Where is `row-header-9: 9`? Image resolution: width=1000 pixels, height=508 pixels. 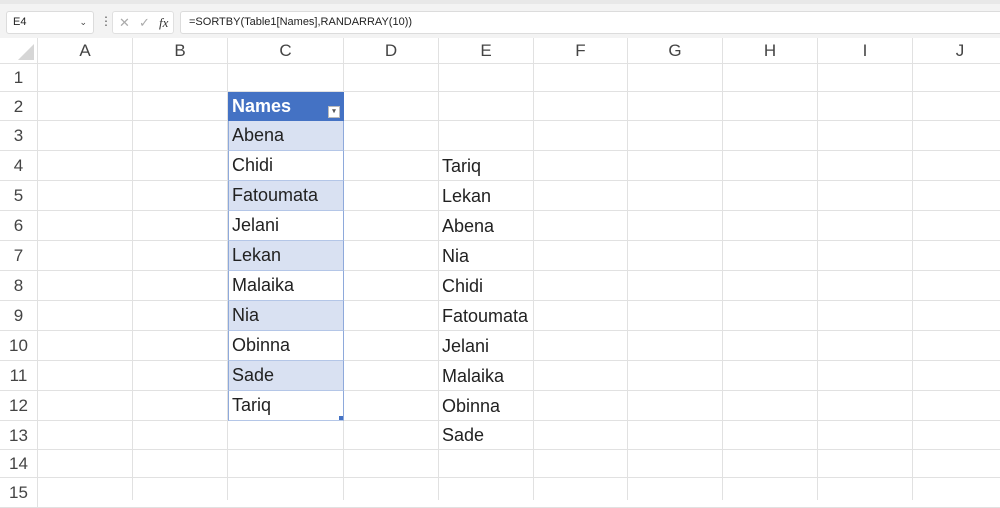 row-header-9: 9 is located at coordinates (19, 316).